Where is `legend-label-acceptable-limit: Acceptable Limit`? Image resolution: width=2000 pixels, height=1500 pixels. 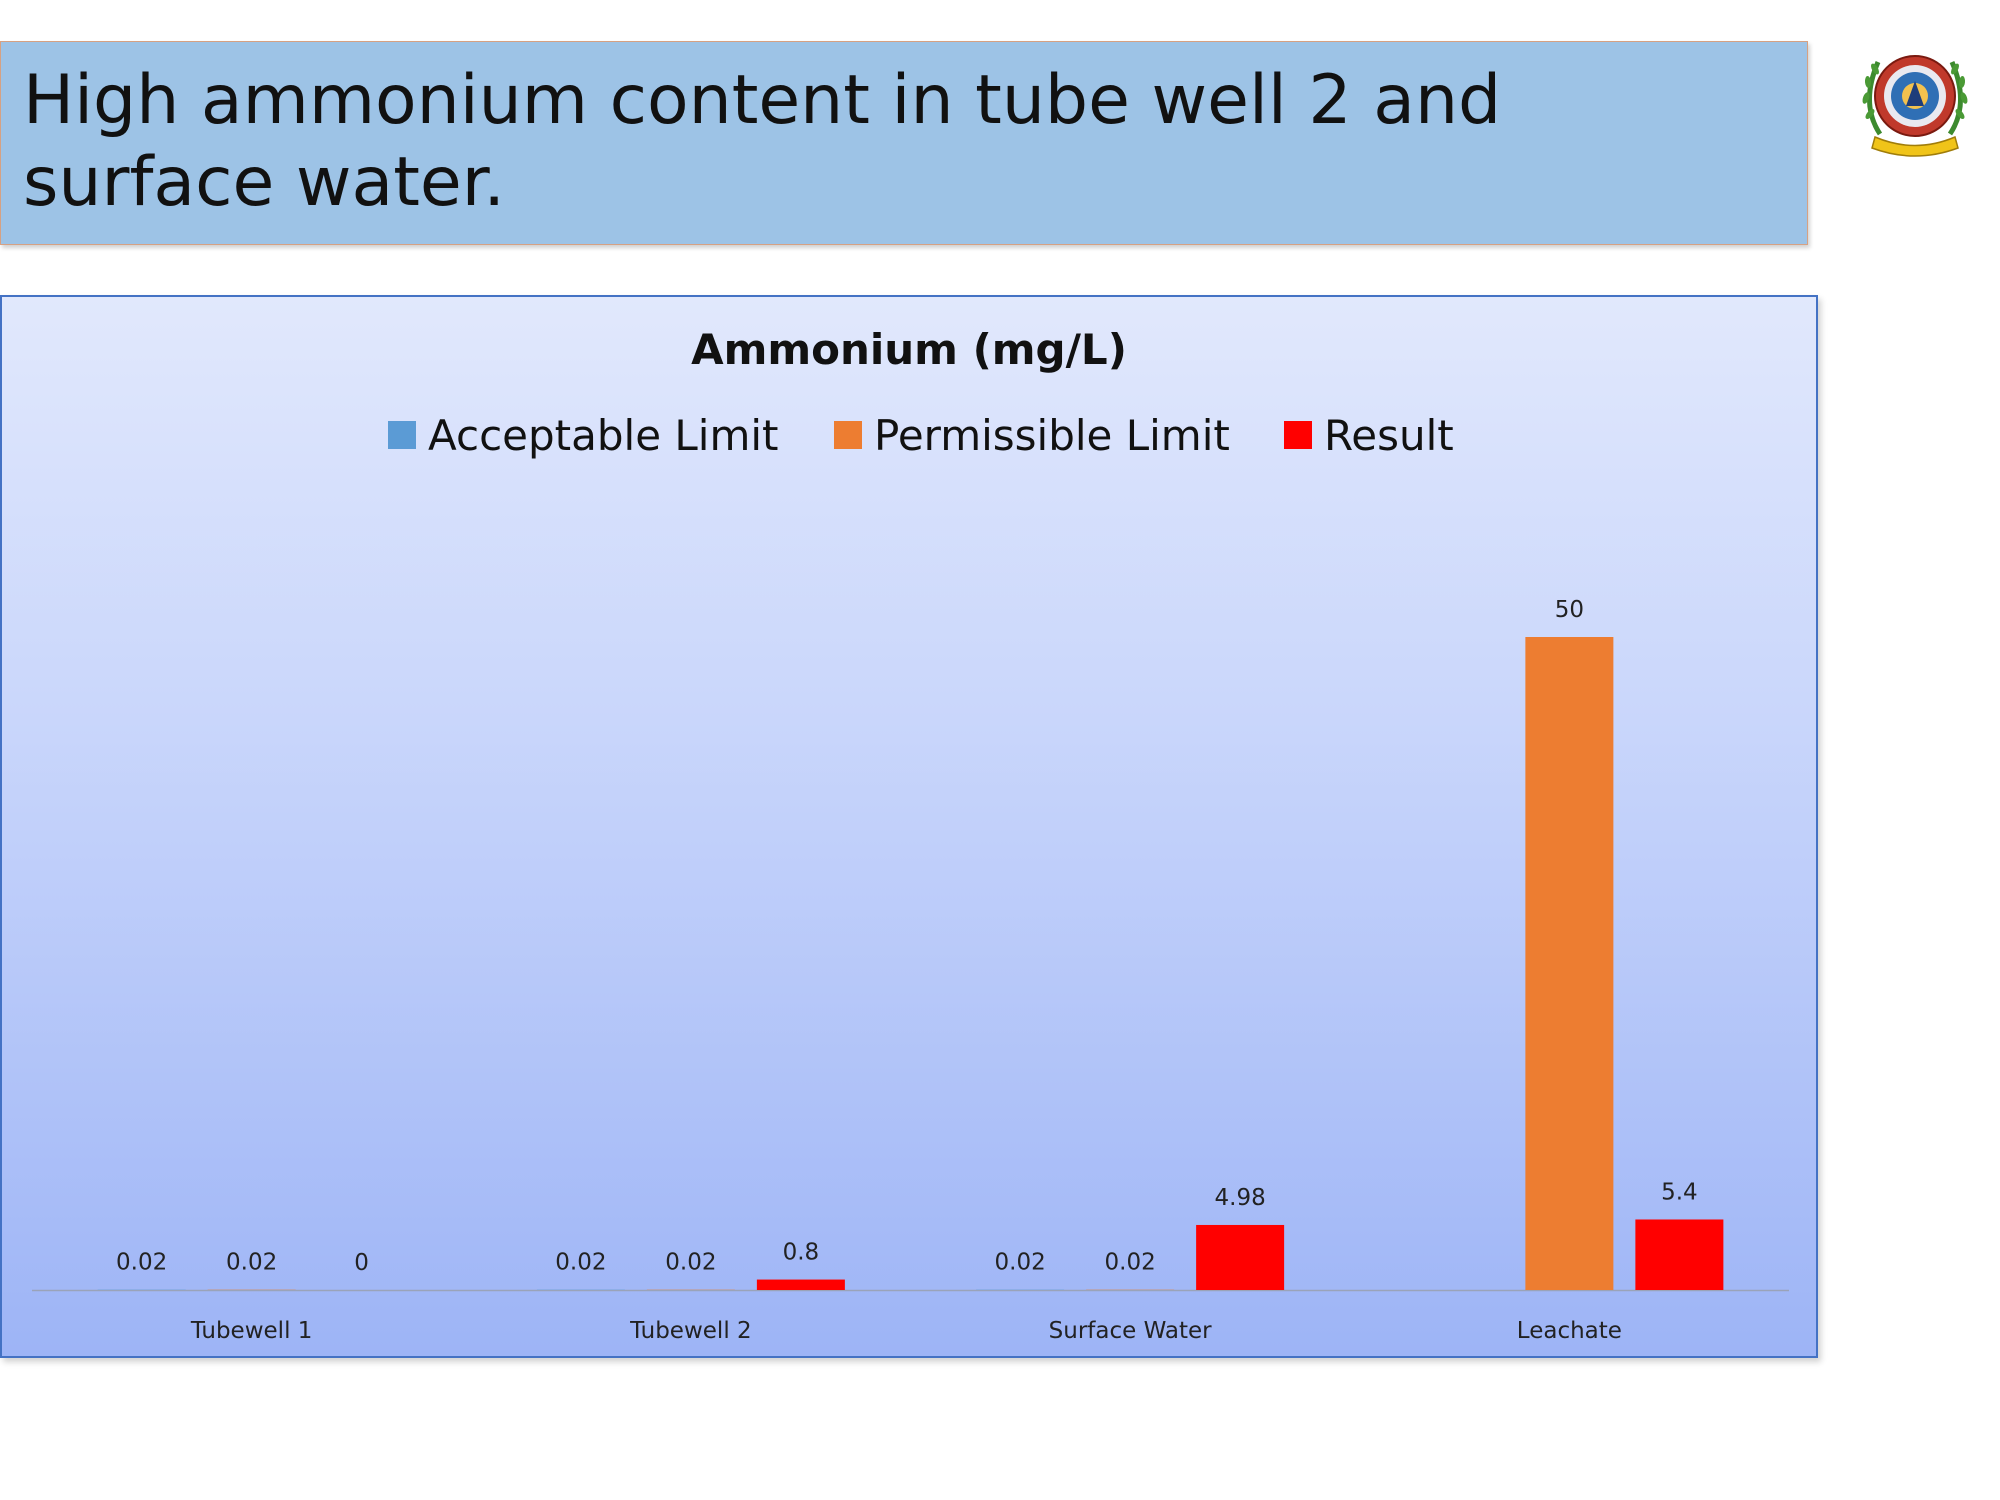
legend-label-acceptable-limit: Acceptable Limit is located at coordinates (603, 435).